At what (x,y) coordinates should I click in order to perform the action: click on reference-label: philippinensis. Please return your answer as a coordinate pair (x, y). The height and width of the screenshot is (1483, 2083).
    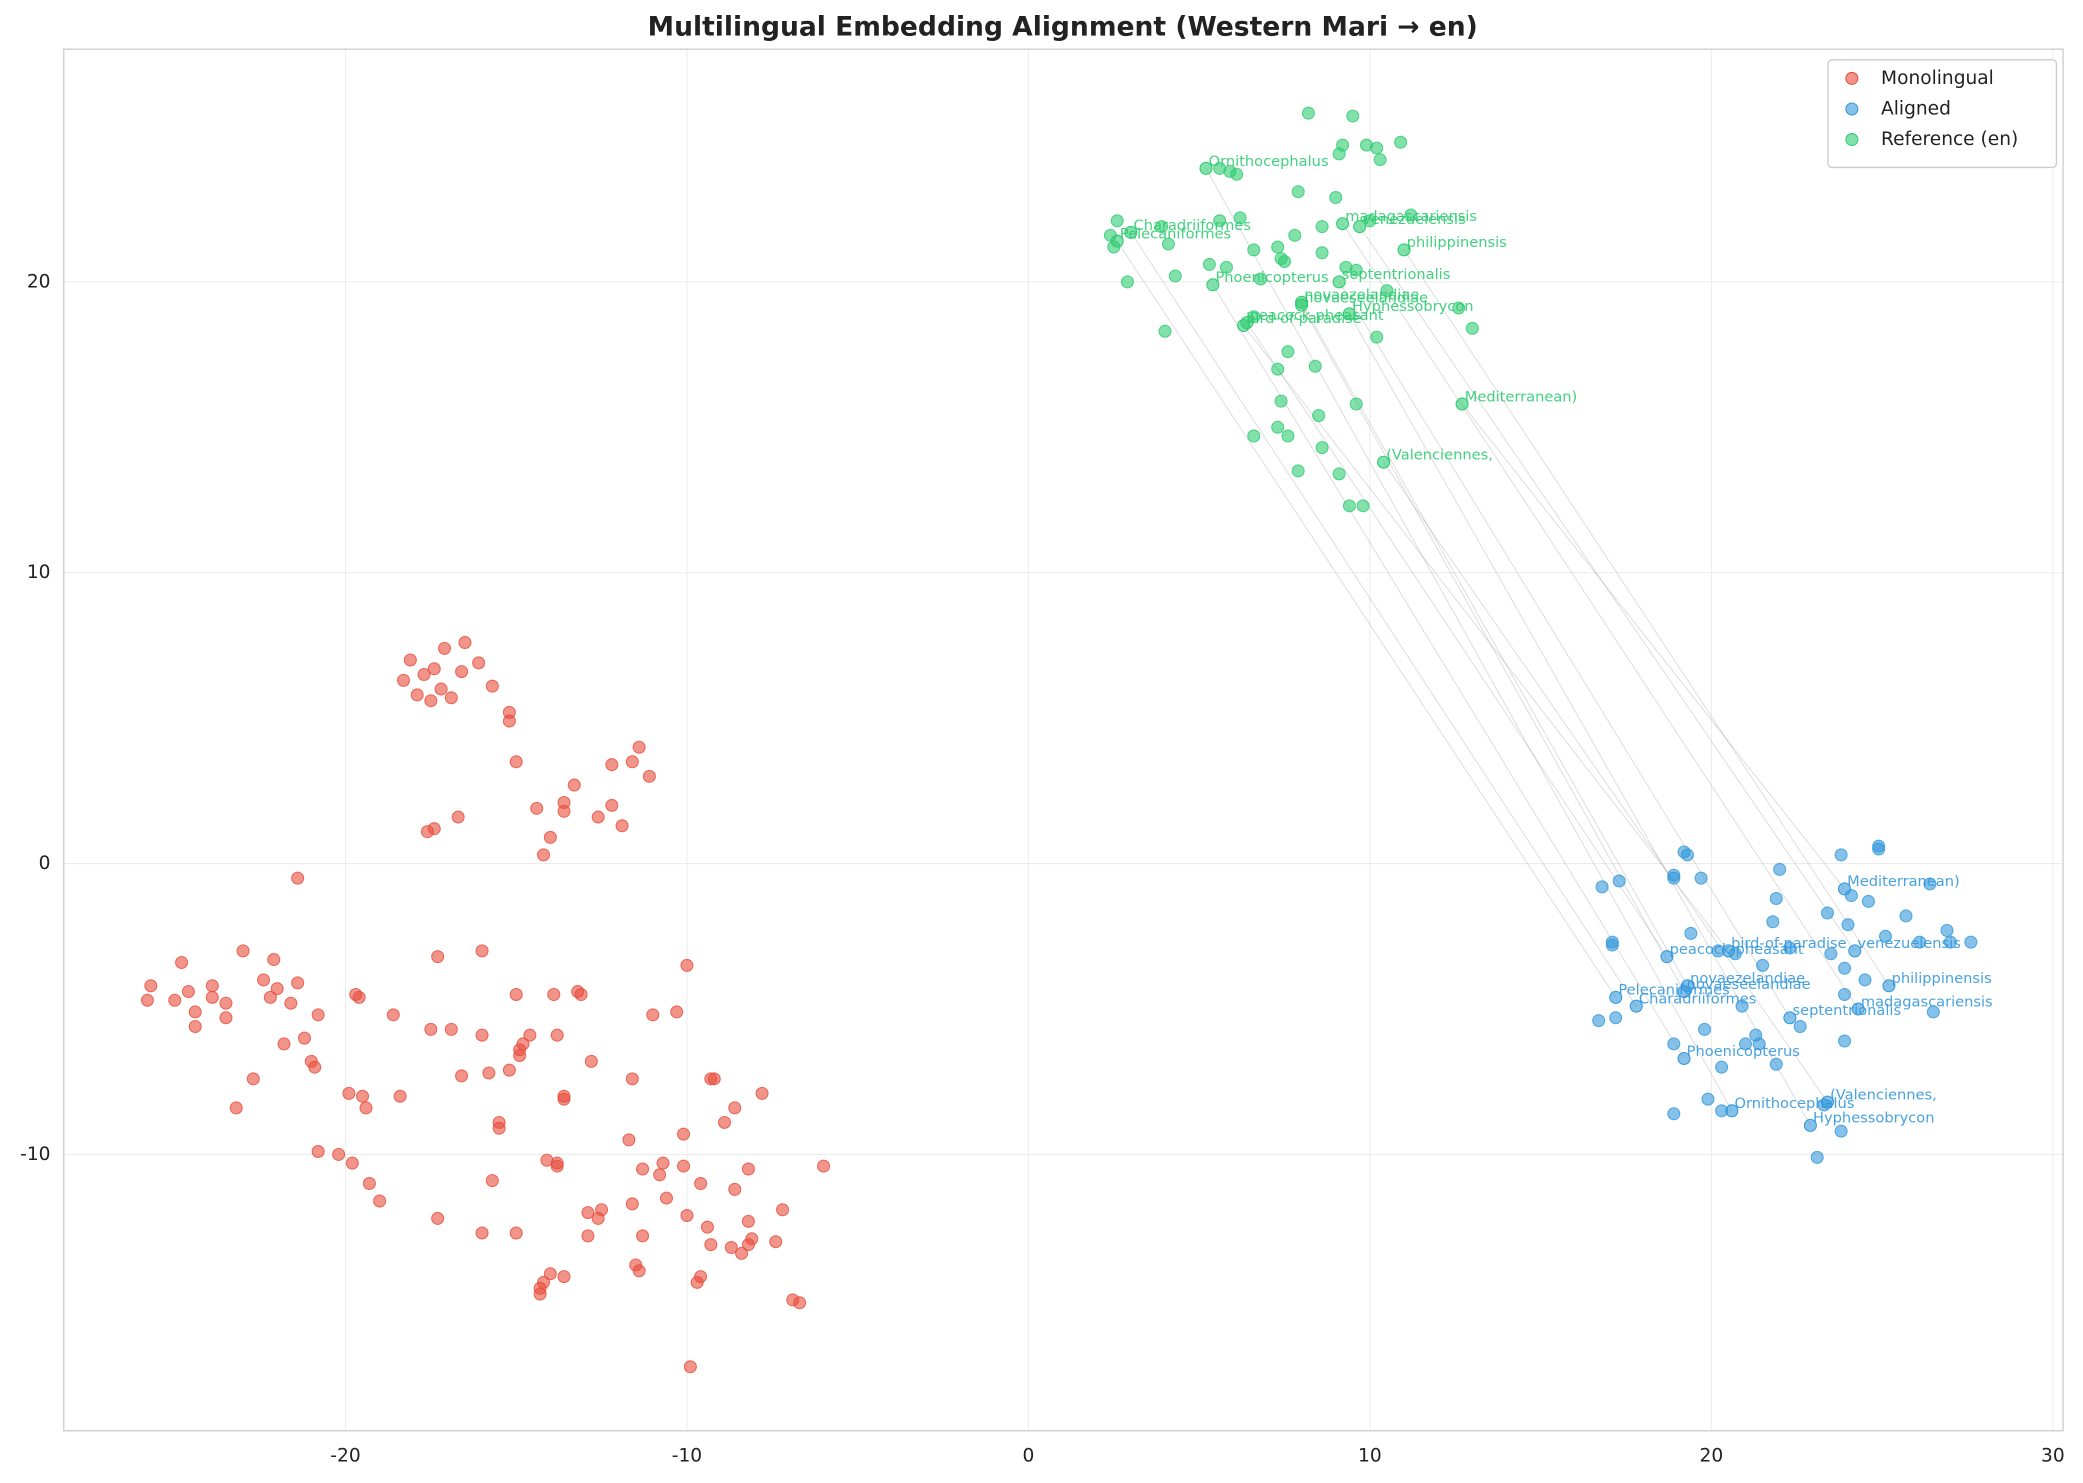
    Looking at the image, I should click on (1457, 242).